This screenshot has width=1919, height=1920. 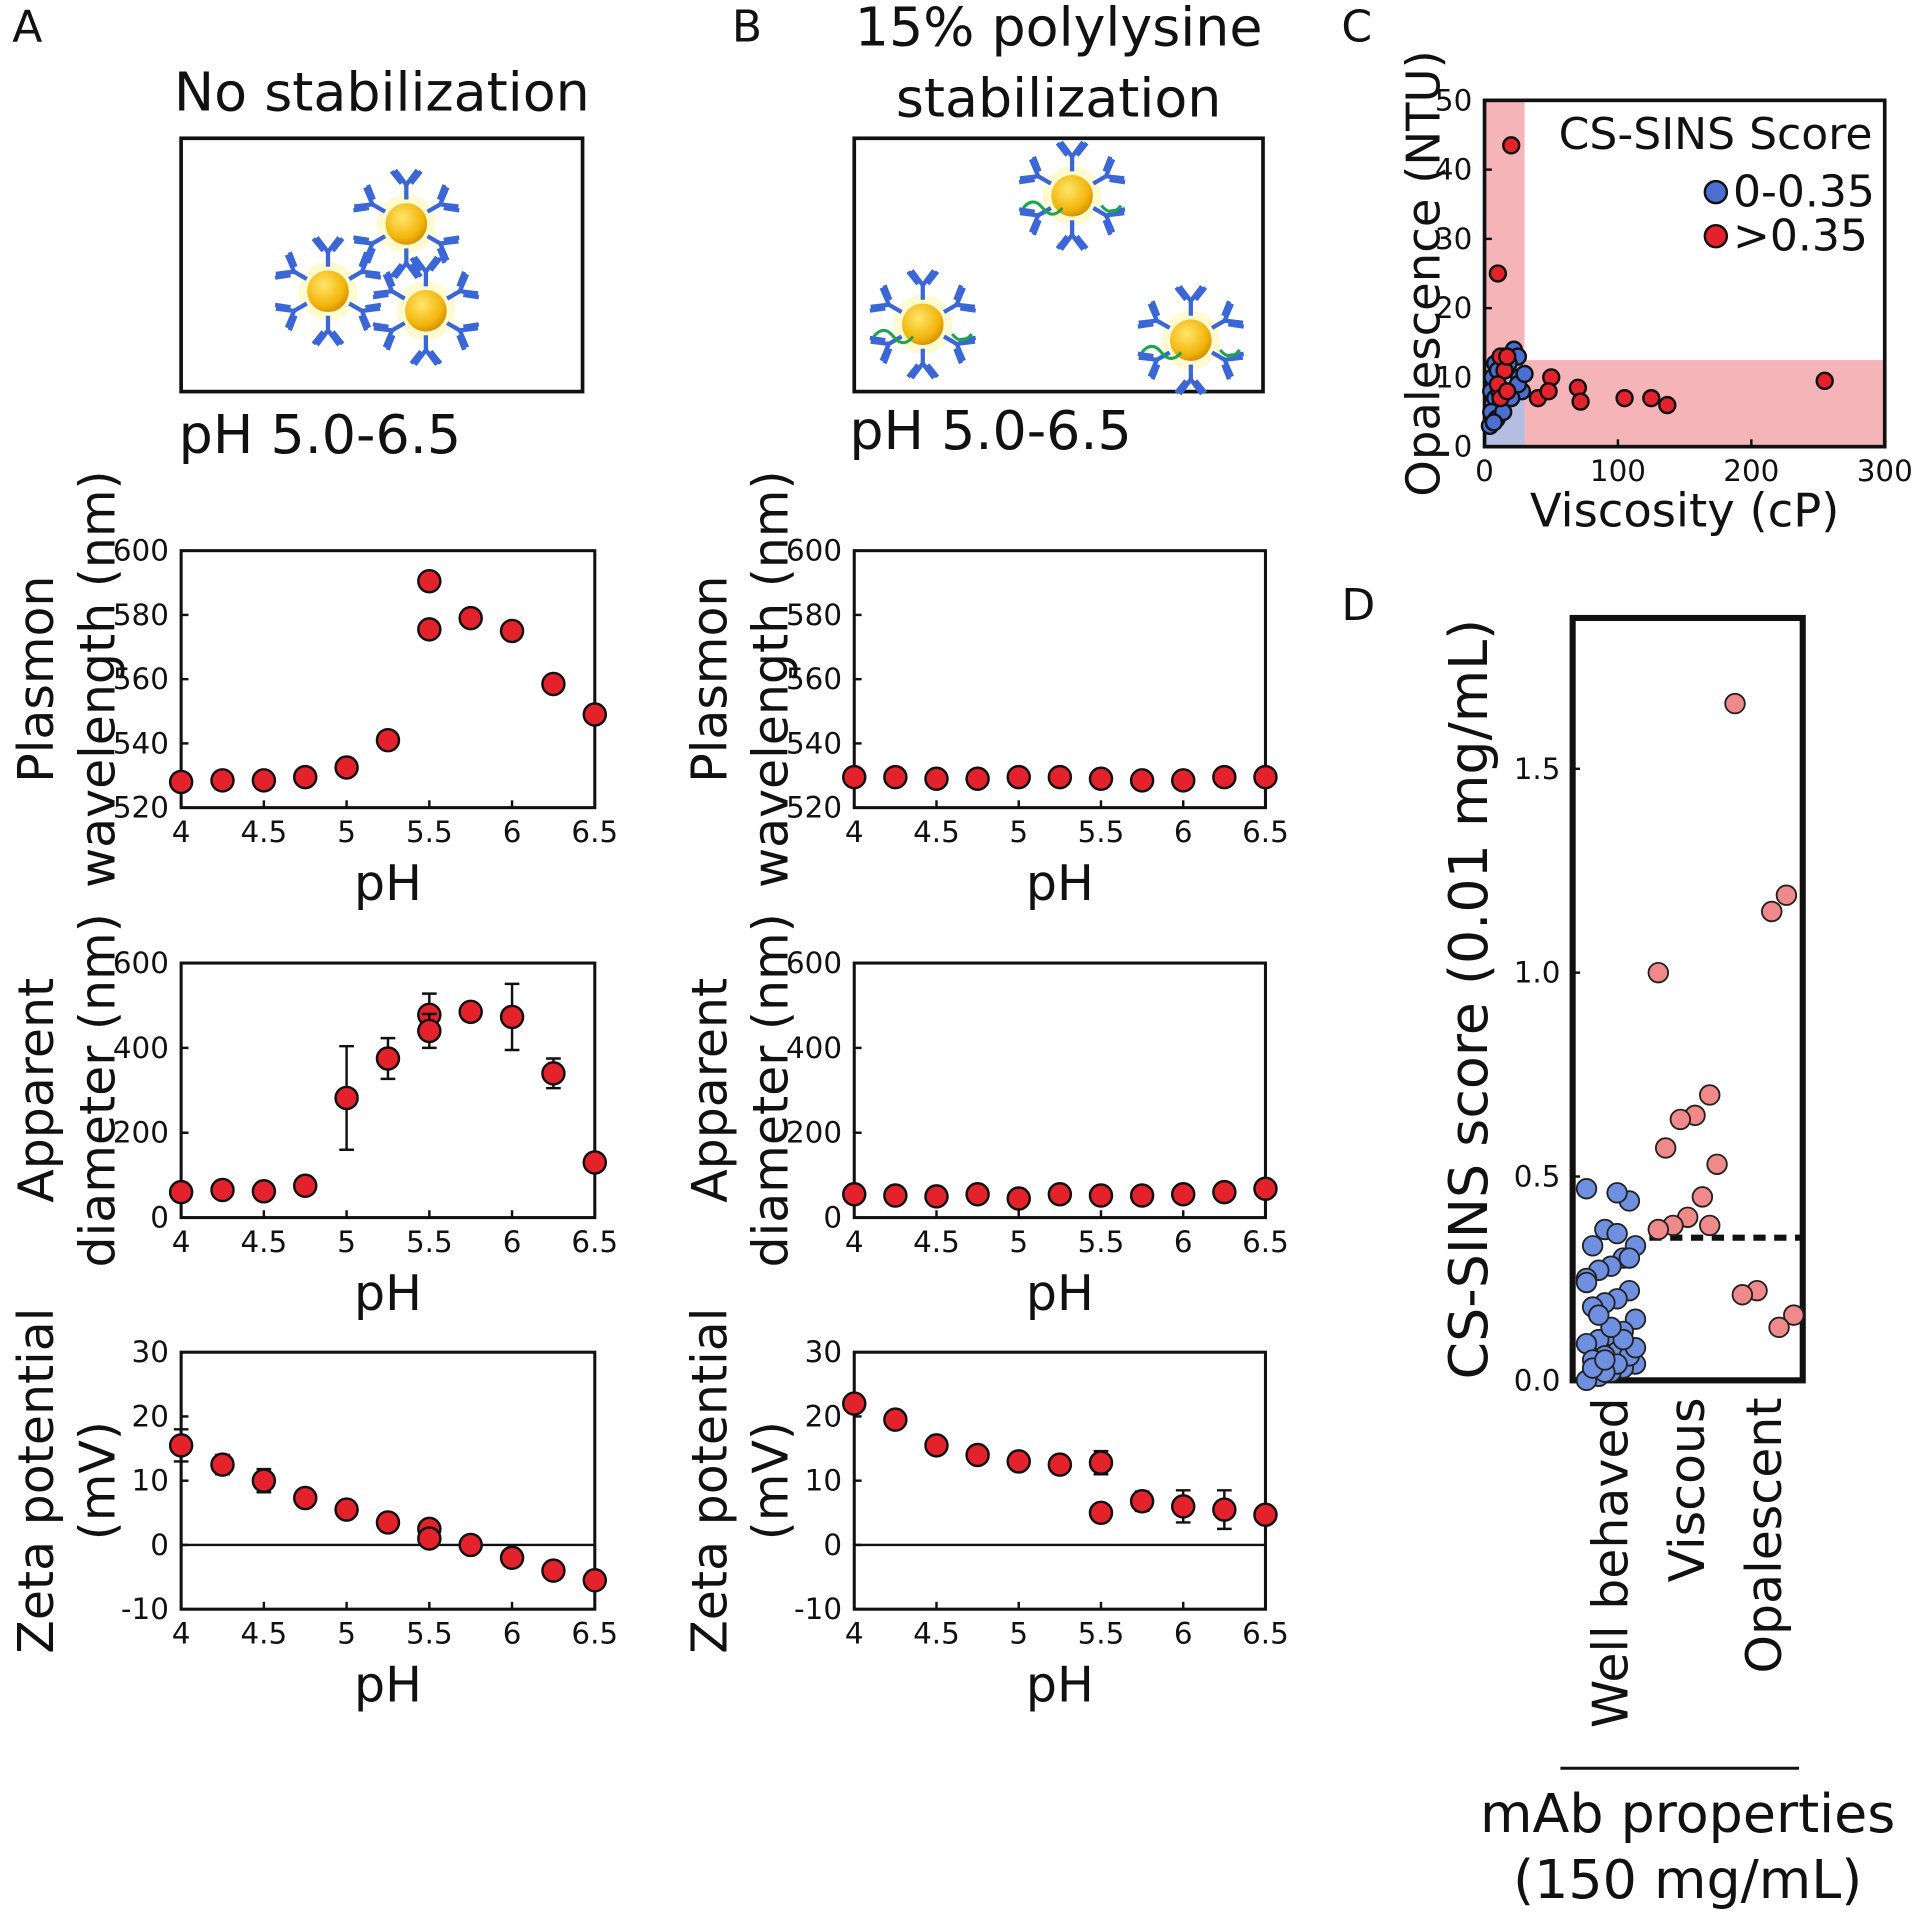 What do you see at coordinates (97, 1480) in the screenshot?
I see `y-axis-label: (mV)` at bounding box center [97, 1480].